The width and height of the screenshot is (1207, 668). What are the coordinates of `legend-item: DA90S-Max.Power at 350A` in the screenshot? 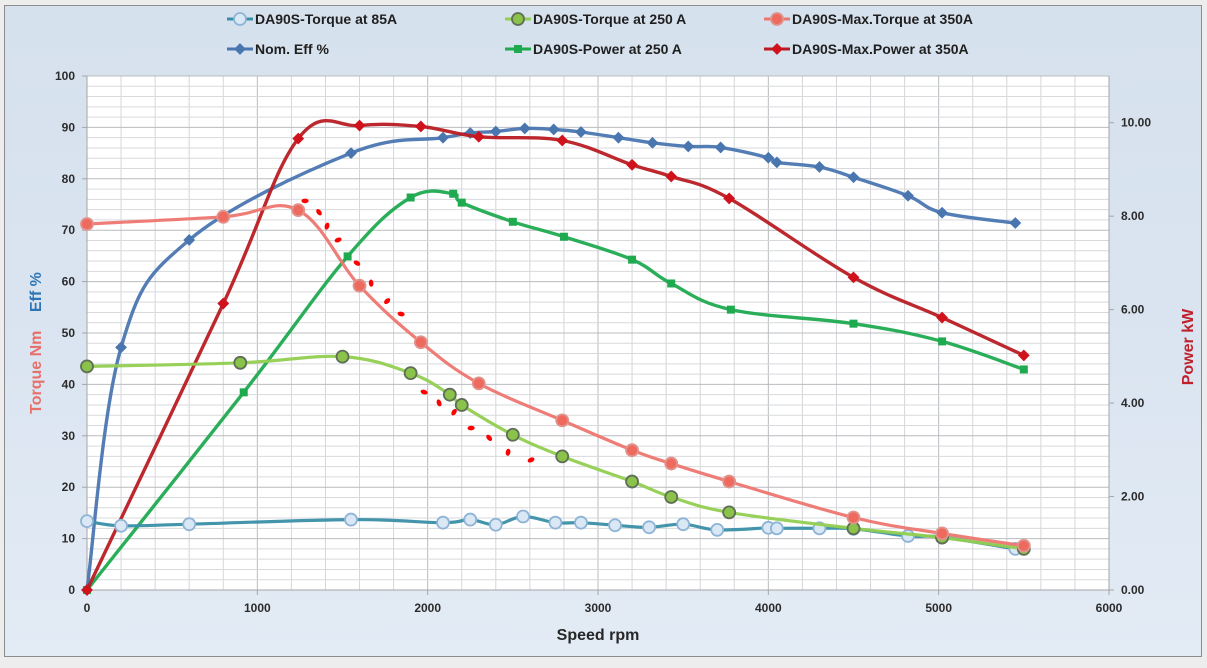 It's located at (866, 49).